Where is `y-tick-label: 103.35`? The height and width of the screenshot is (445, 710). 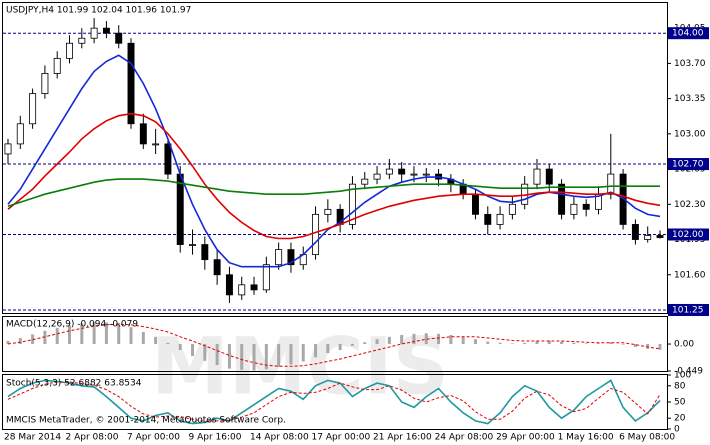 y-tick-label: 103.35 is located at coordinates (690, 99).